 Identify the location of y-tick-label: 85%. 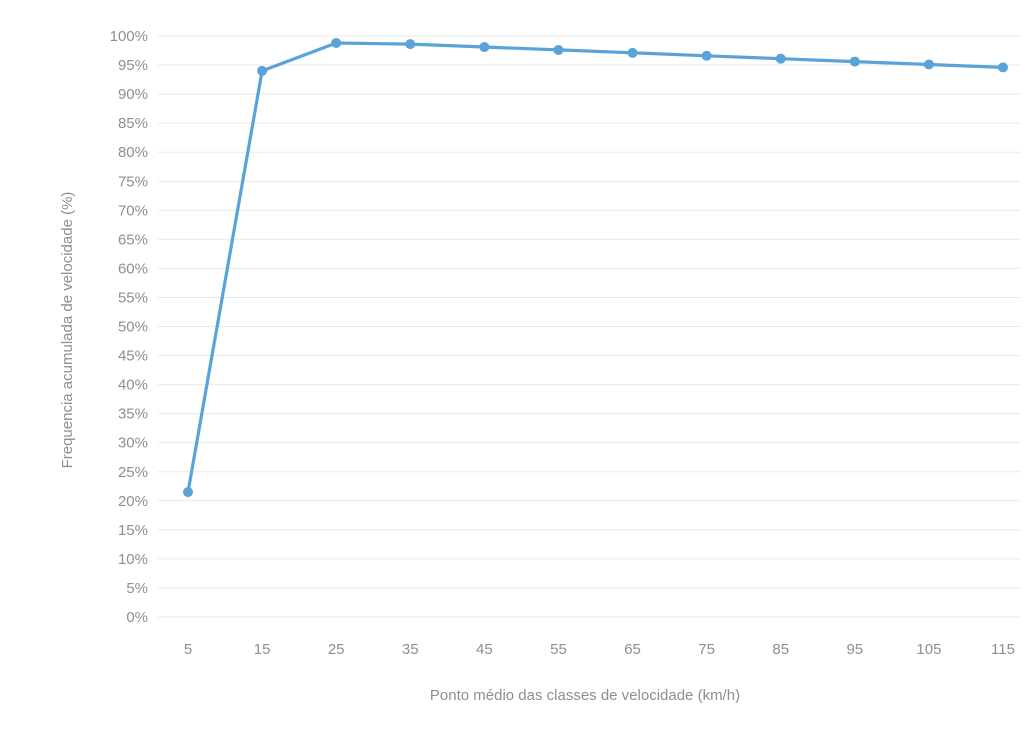
(133, 123).